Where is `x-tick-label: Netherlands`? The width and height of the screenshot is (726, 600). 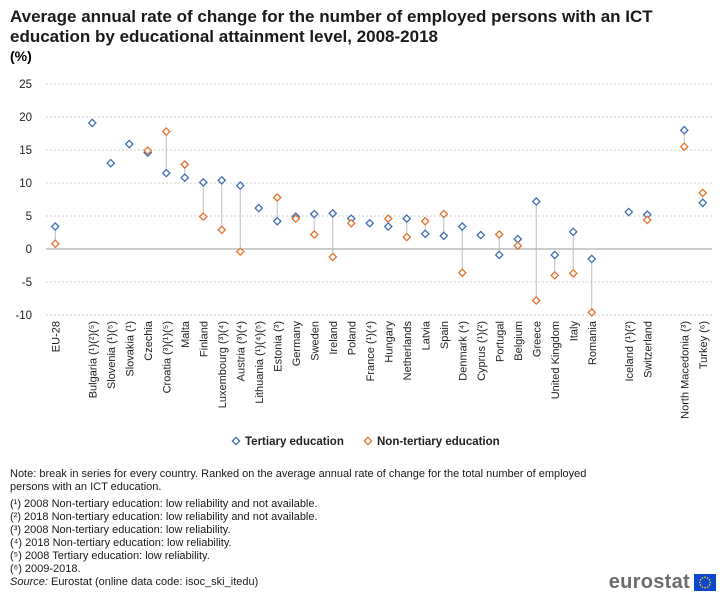 x-tick-label: Netherlands is located at coordinates (408, 351).